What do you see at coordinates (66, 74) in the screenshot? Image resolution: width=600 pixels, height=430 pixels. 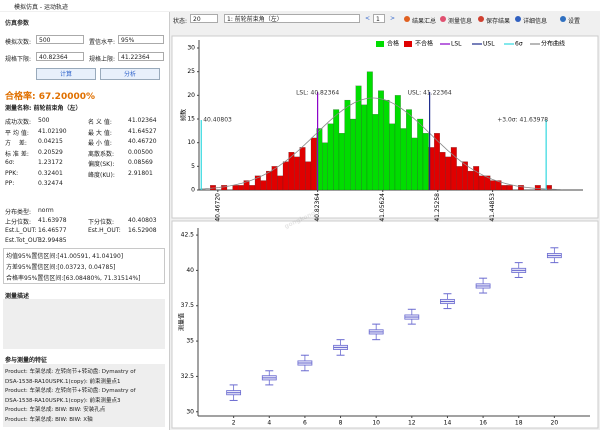 I see `button: 计算` at bounding box center [66, 74].